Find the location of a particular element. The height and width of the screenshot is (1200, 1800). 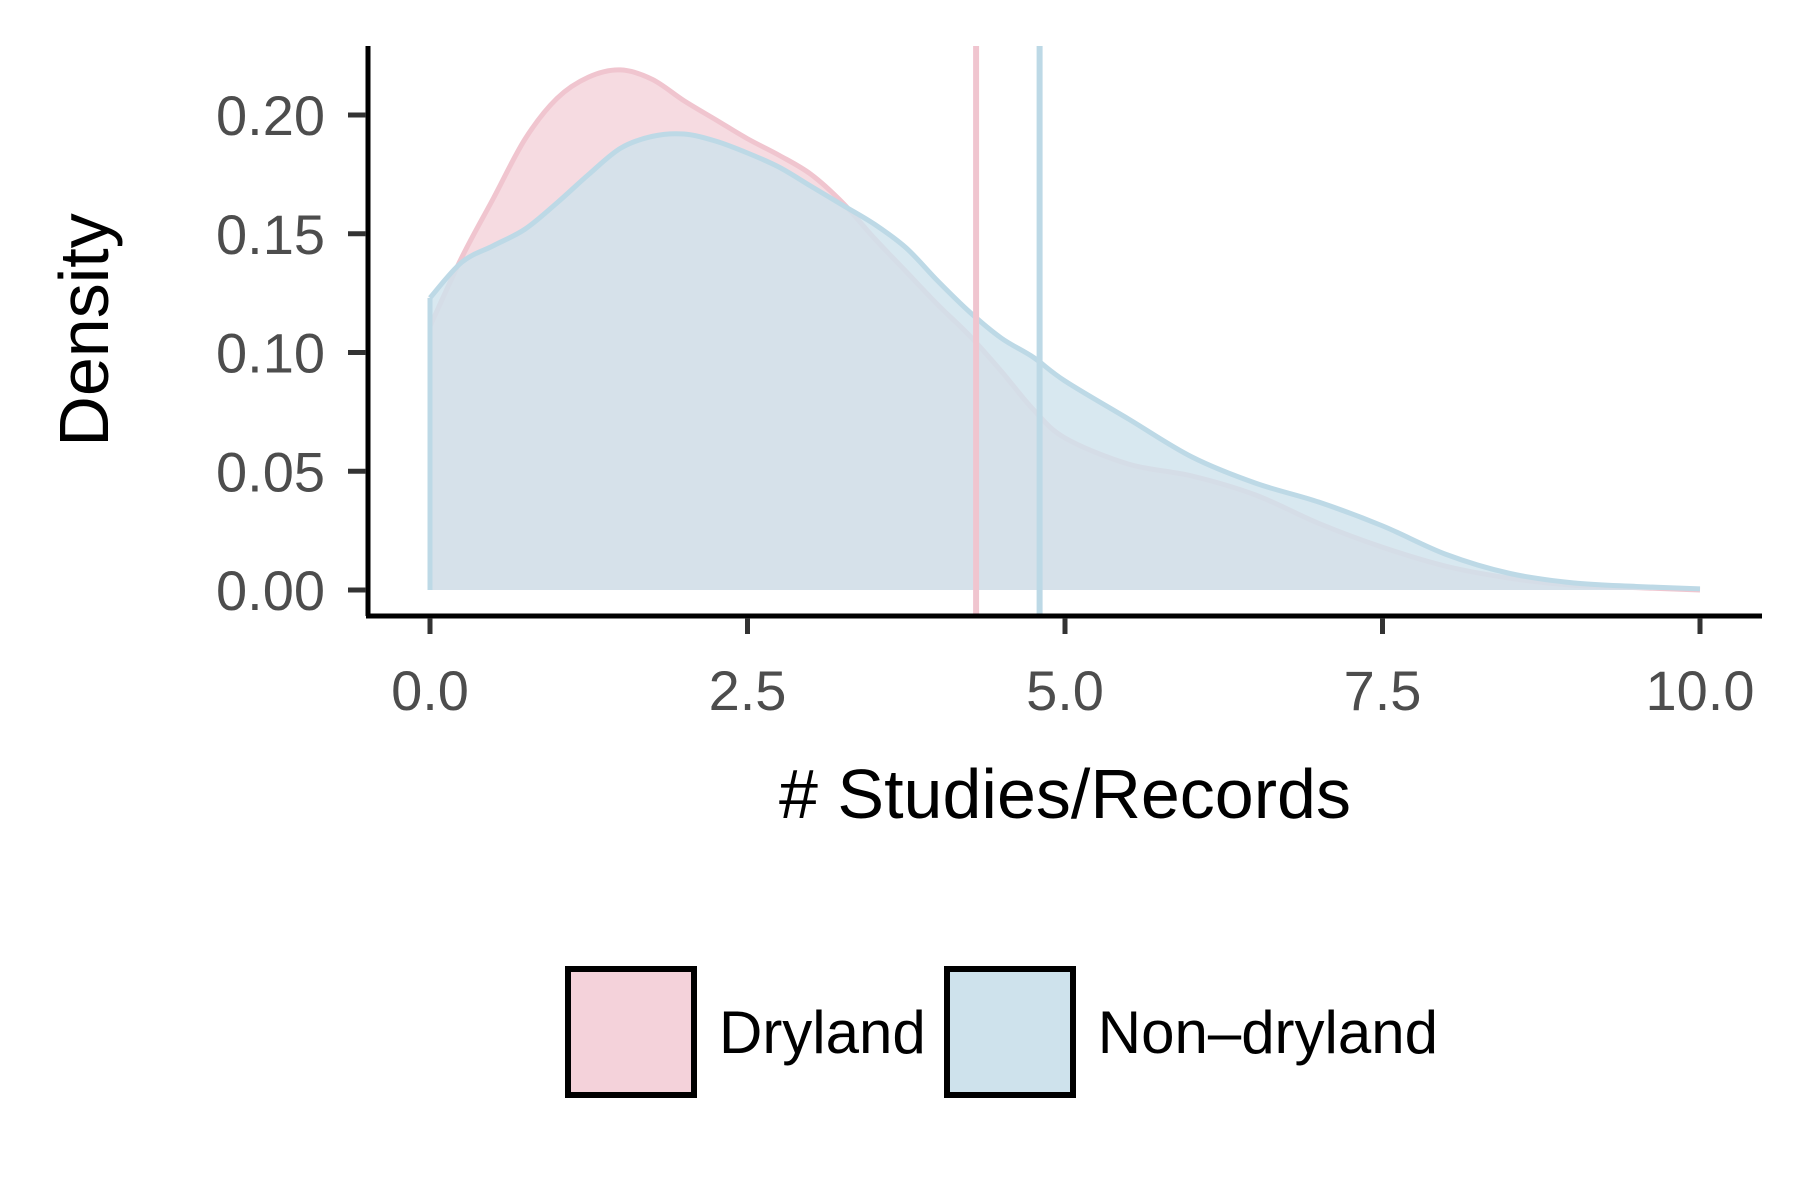

y-ticks: 0.00 0.05 0.10 0.15 0.20 is located at coordinates (291, 353).